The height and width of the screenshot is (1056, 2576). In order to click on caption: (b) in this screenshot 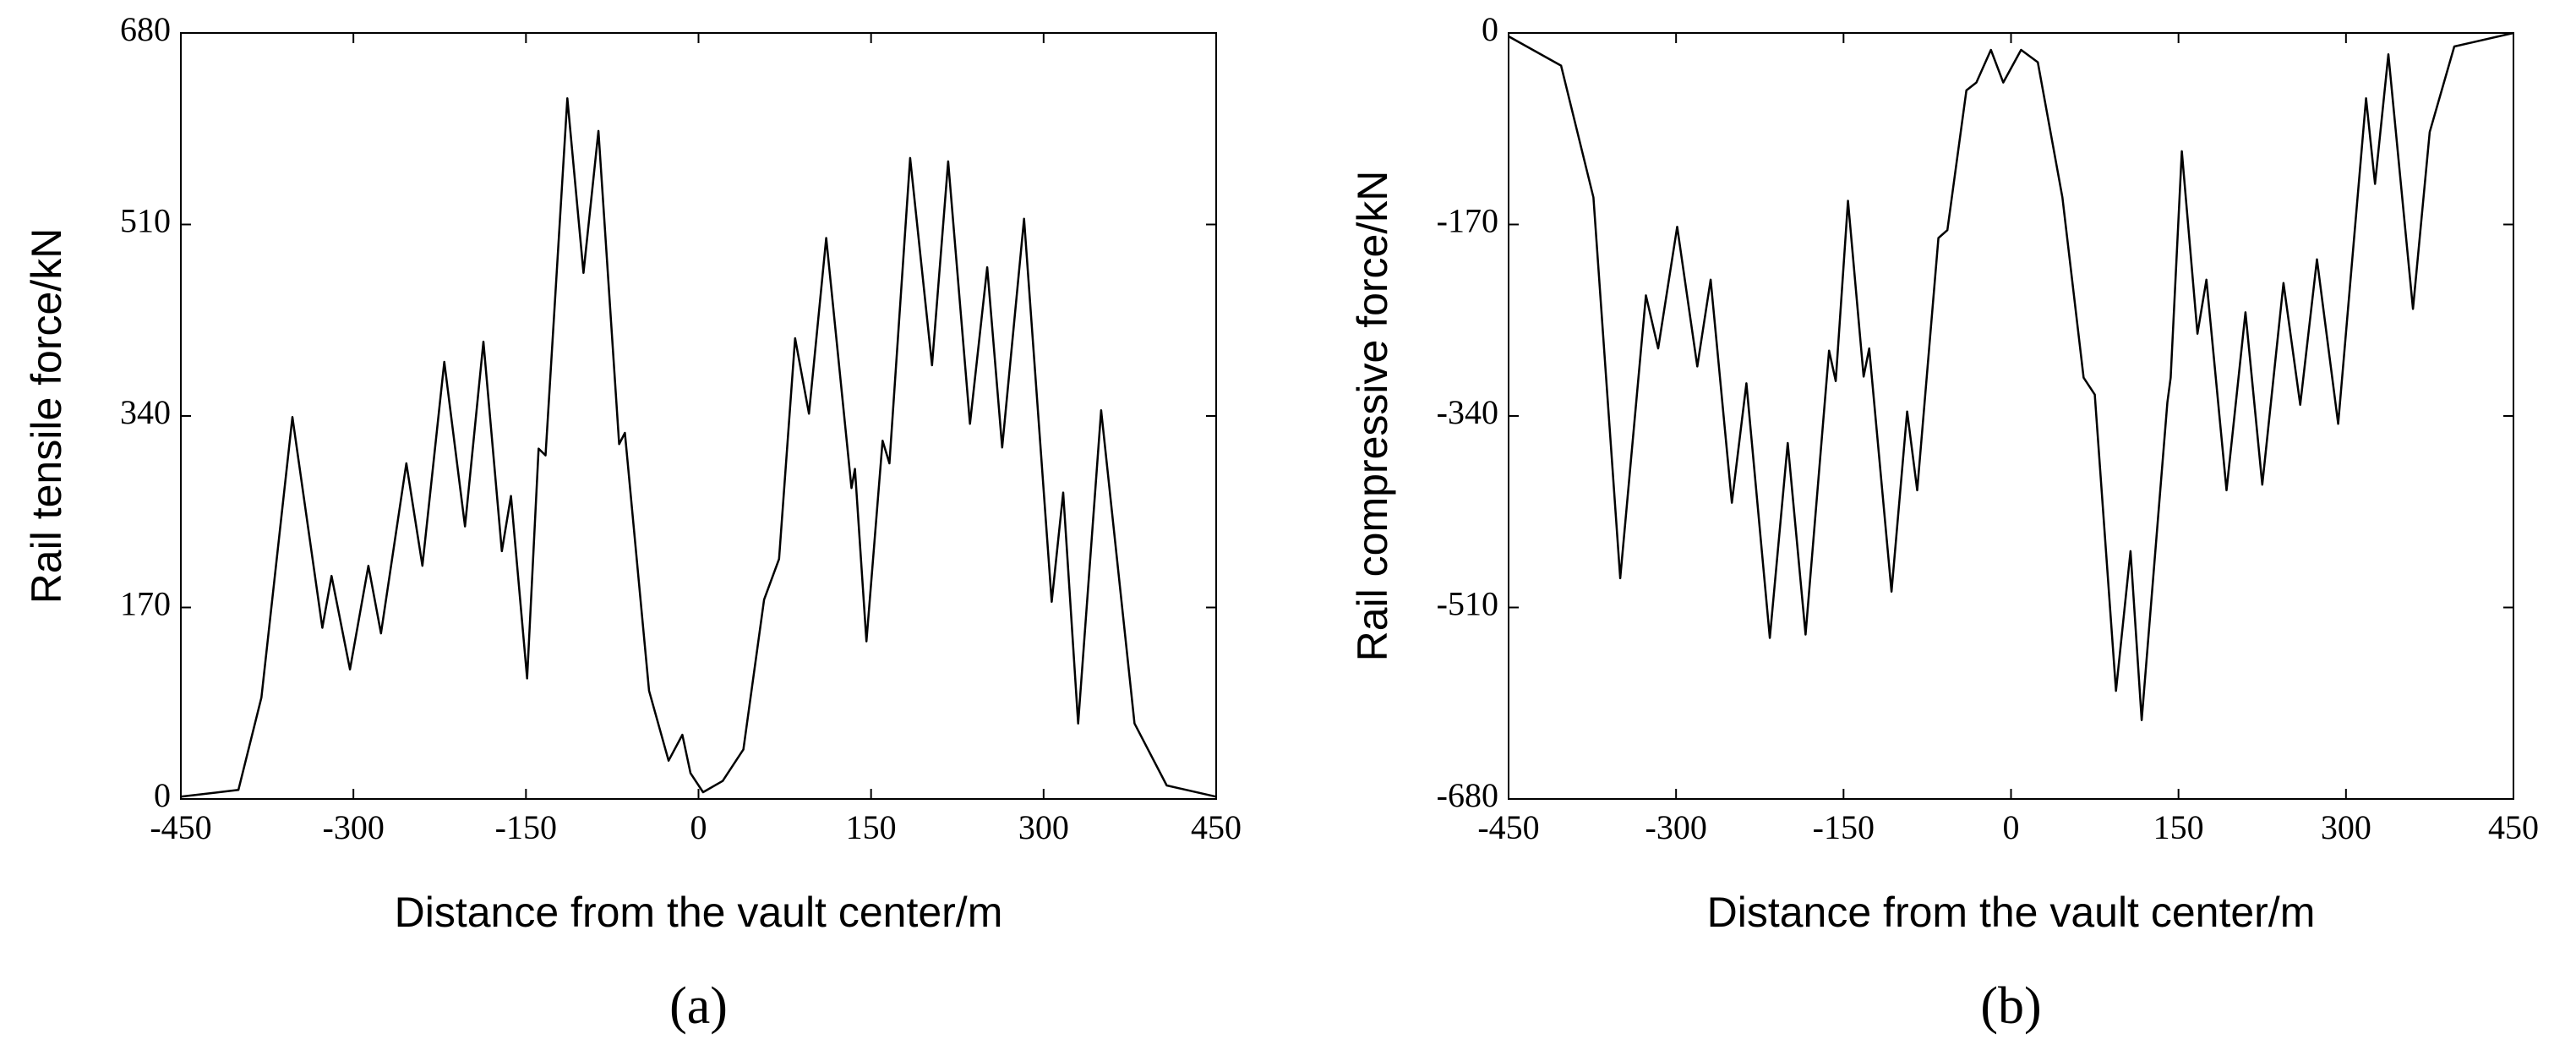, I will do `click(2010, 1006)`.